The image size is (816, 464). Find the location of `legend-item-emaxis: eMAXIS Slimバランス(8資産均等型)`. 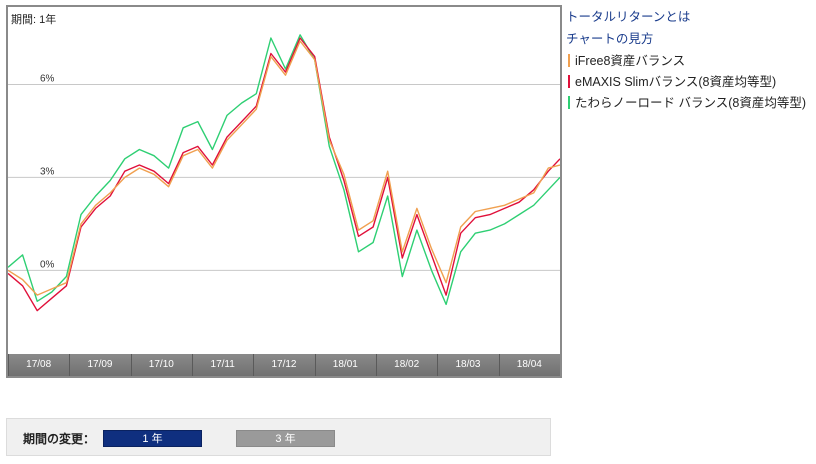

legend-item-emaxis: eMAXIS Slimバランス(8資産均等型) is located at coordinates (687, 81).